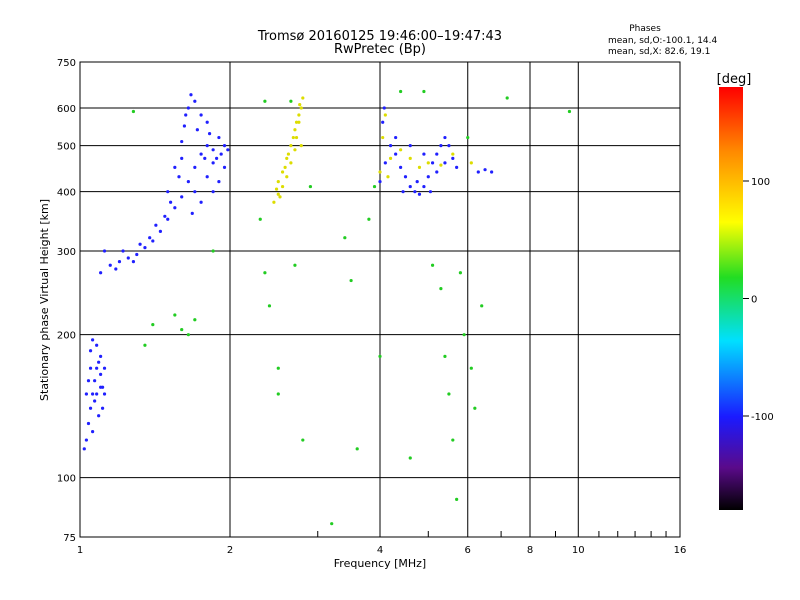 The height and width of the screenshot is (600, 800). I want to click on x-tick-label: 2, so click(230, 550).